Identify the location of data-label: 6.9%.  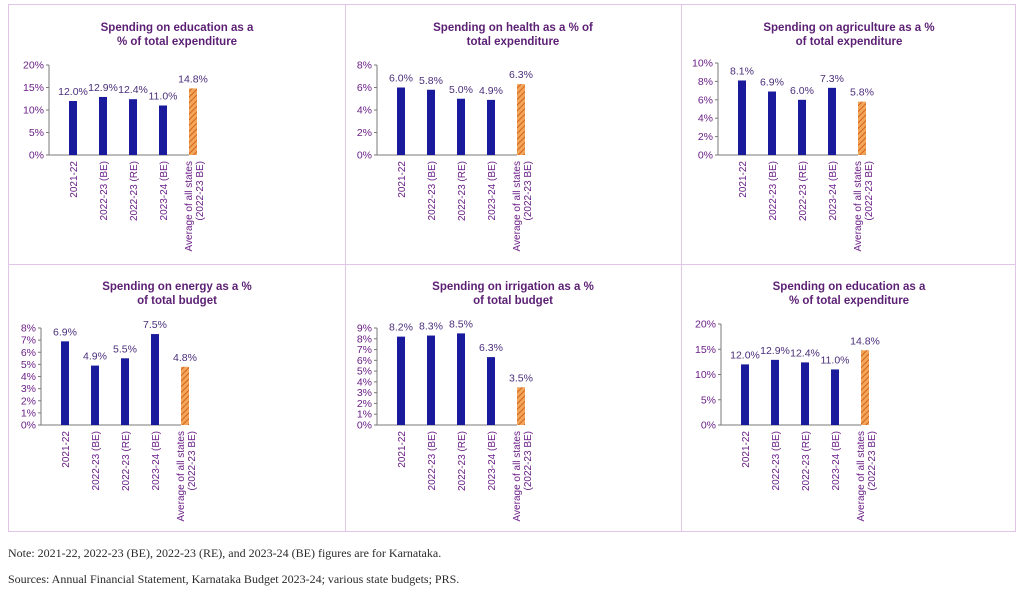
(772, 83).